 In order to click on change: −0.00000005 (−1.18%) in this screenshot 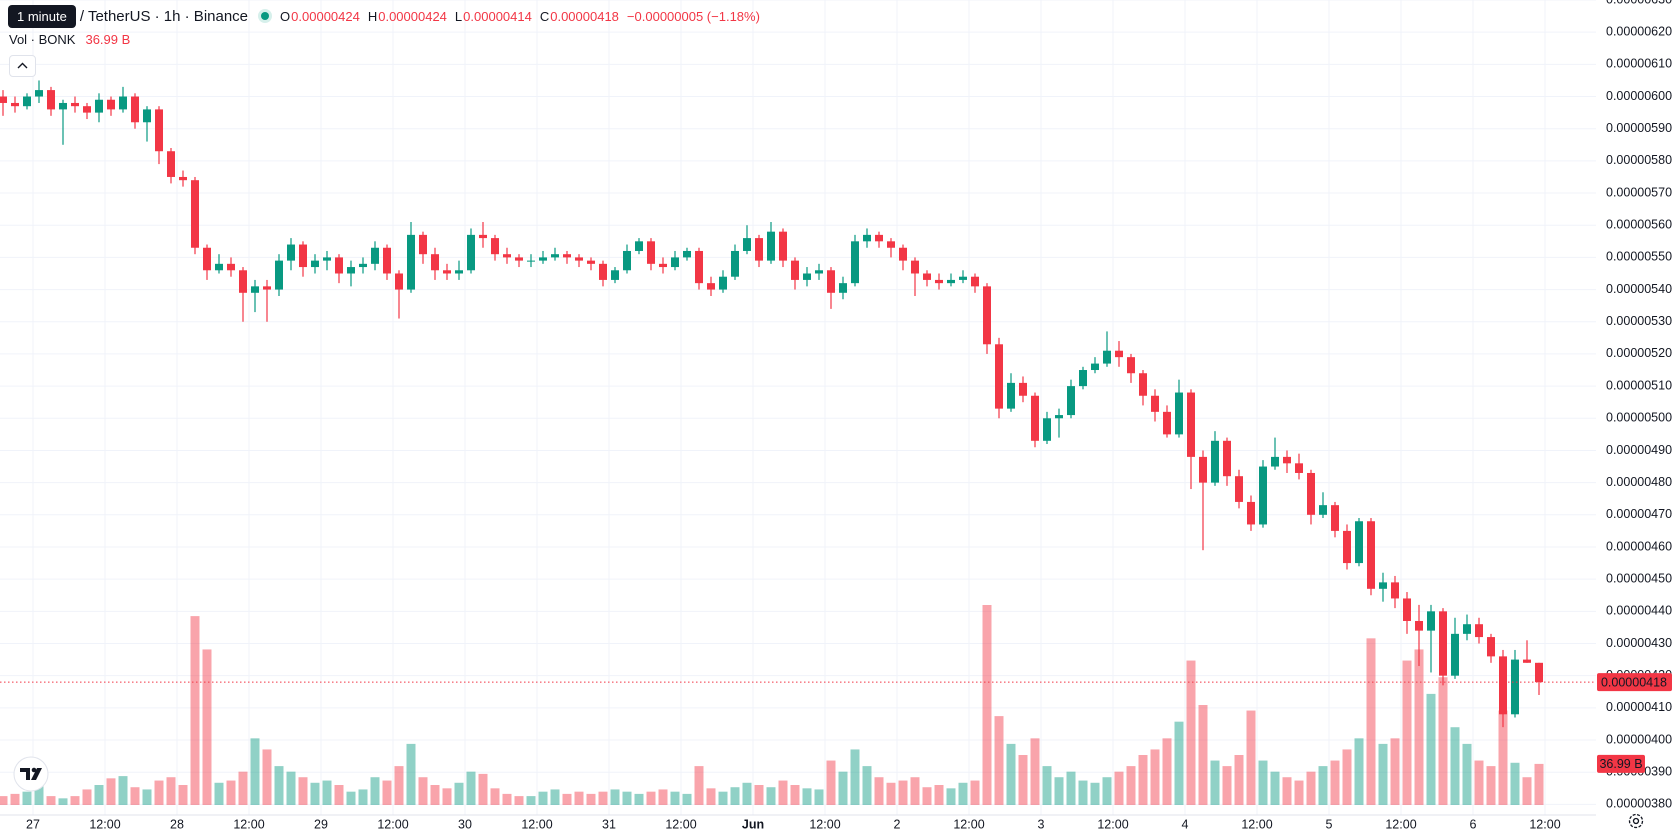, I will do `click(693, 16)`.